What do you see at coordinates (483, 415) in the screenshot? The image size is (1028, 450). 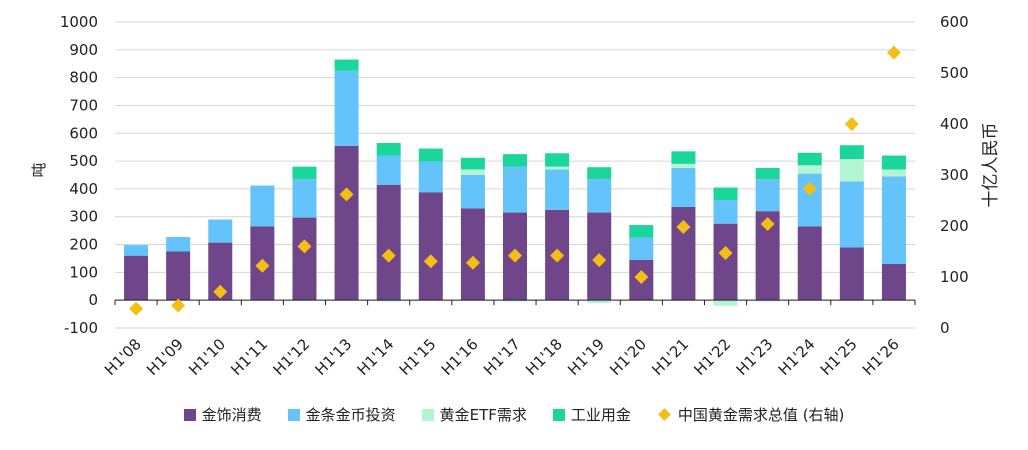 I see `legend-label: 黄金ETF需求` at bounding box center [483, 415].